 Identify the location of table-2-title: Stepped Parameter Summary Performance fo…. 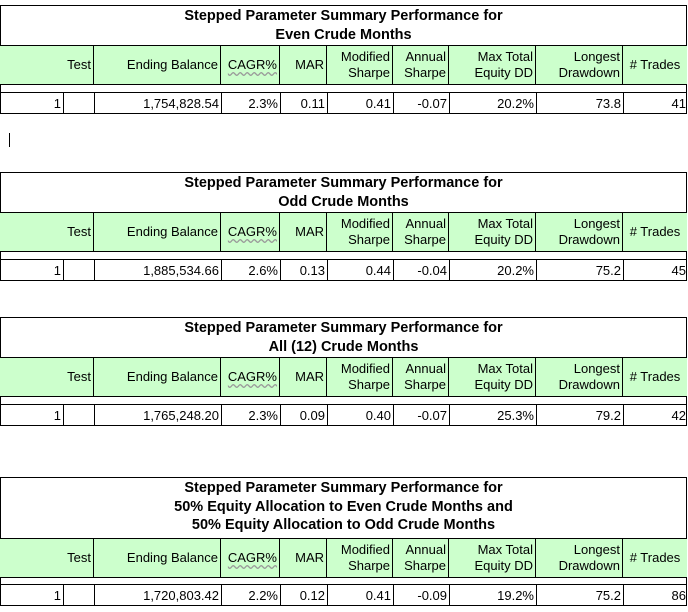
(343, 192).